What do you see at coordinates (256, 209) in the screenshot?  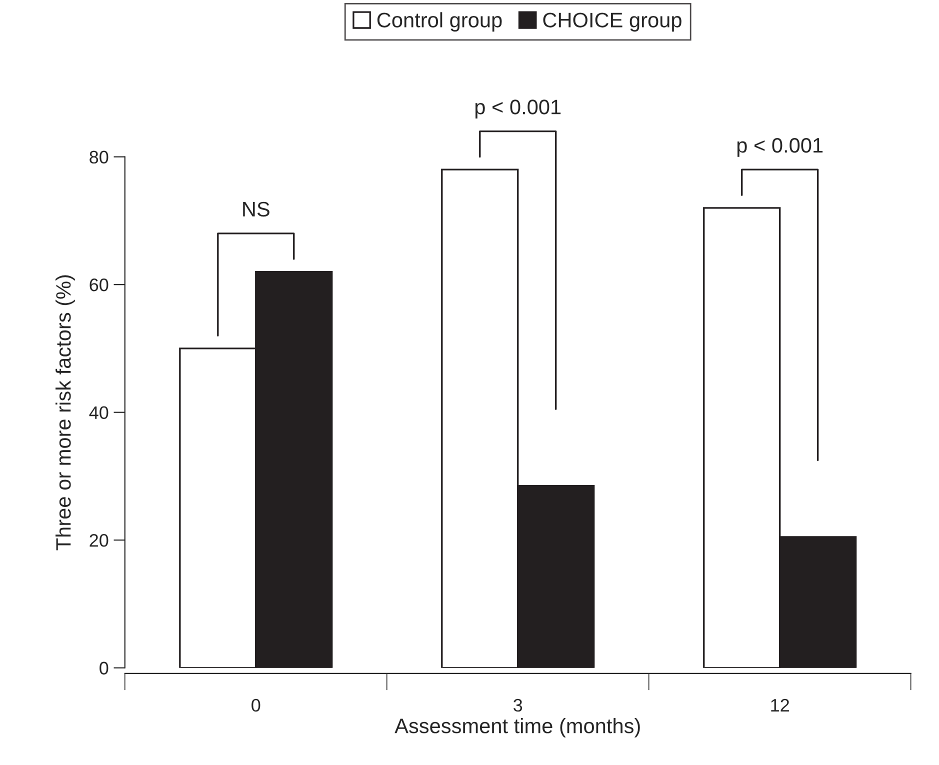 I see `annotation: NS` at bounding box center [256, 209].